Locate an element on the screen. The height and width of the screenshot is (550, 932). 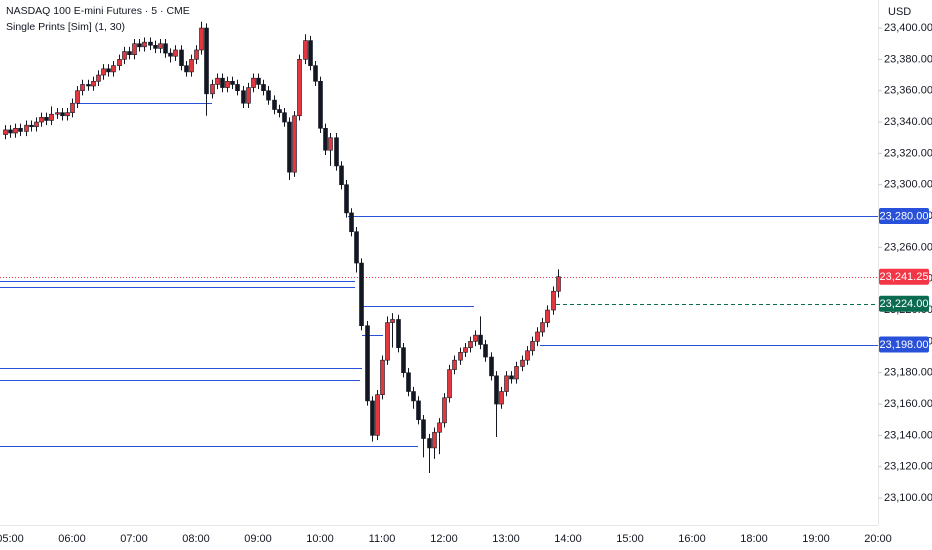
price-badge-label: 23,241.25 is located at coordinates (904, 277).